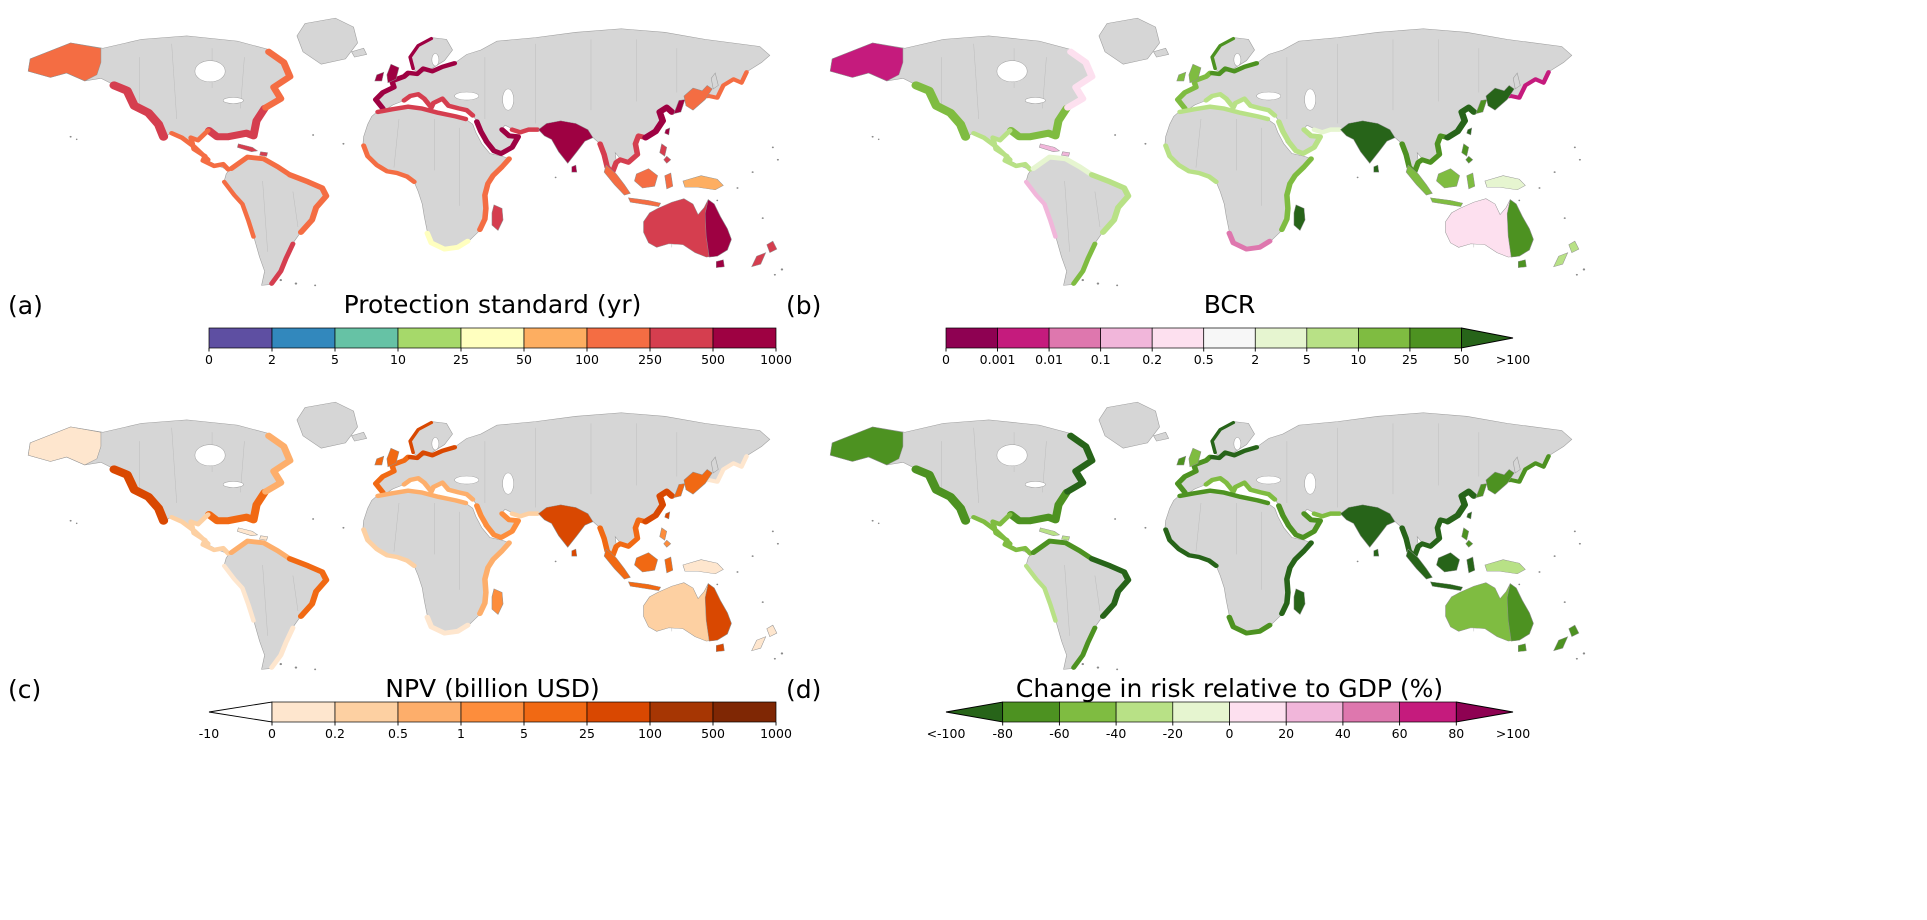  I want to click on world-map-panel-b, so click(1207, 152).